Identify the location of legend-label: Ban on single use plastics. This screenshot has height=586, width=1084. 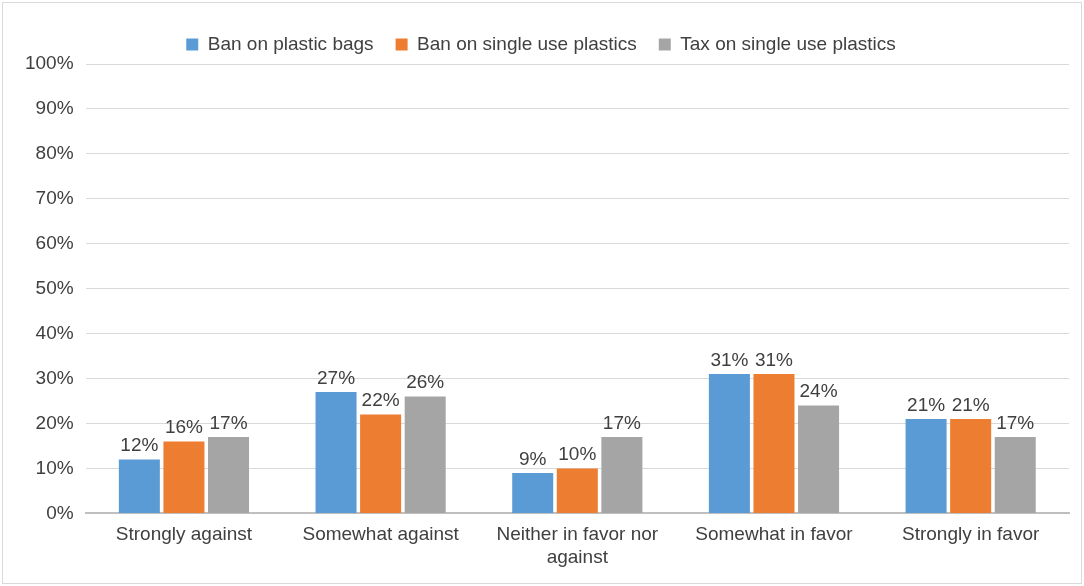
(527, 43).